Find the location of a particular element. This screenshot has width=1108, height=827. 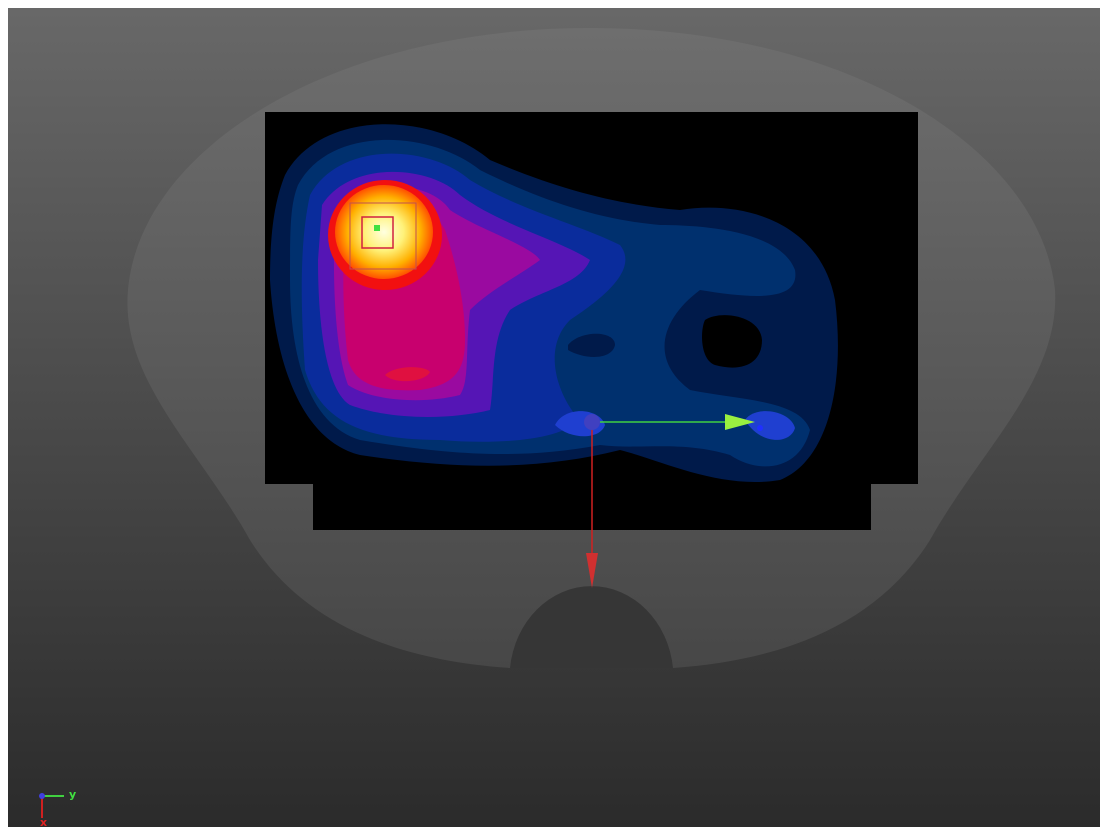

beam-axes is located at coordinates (673, 501).